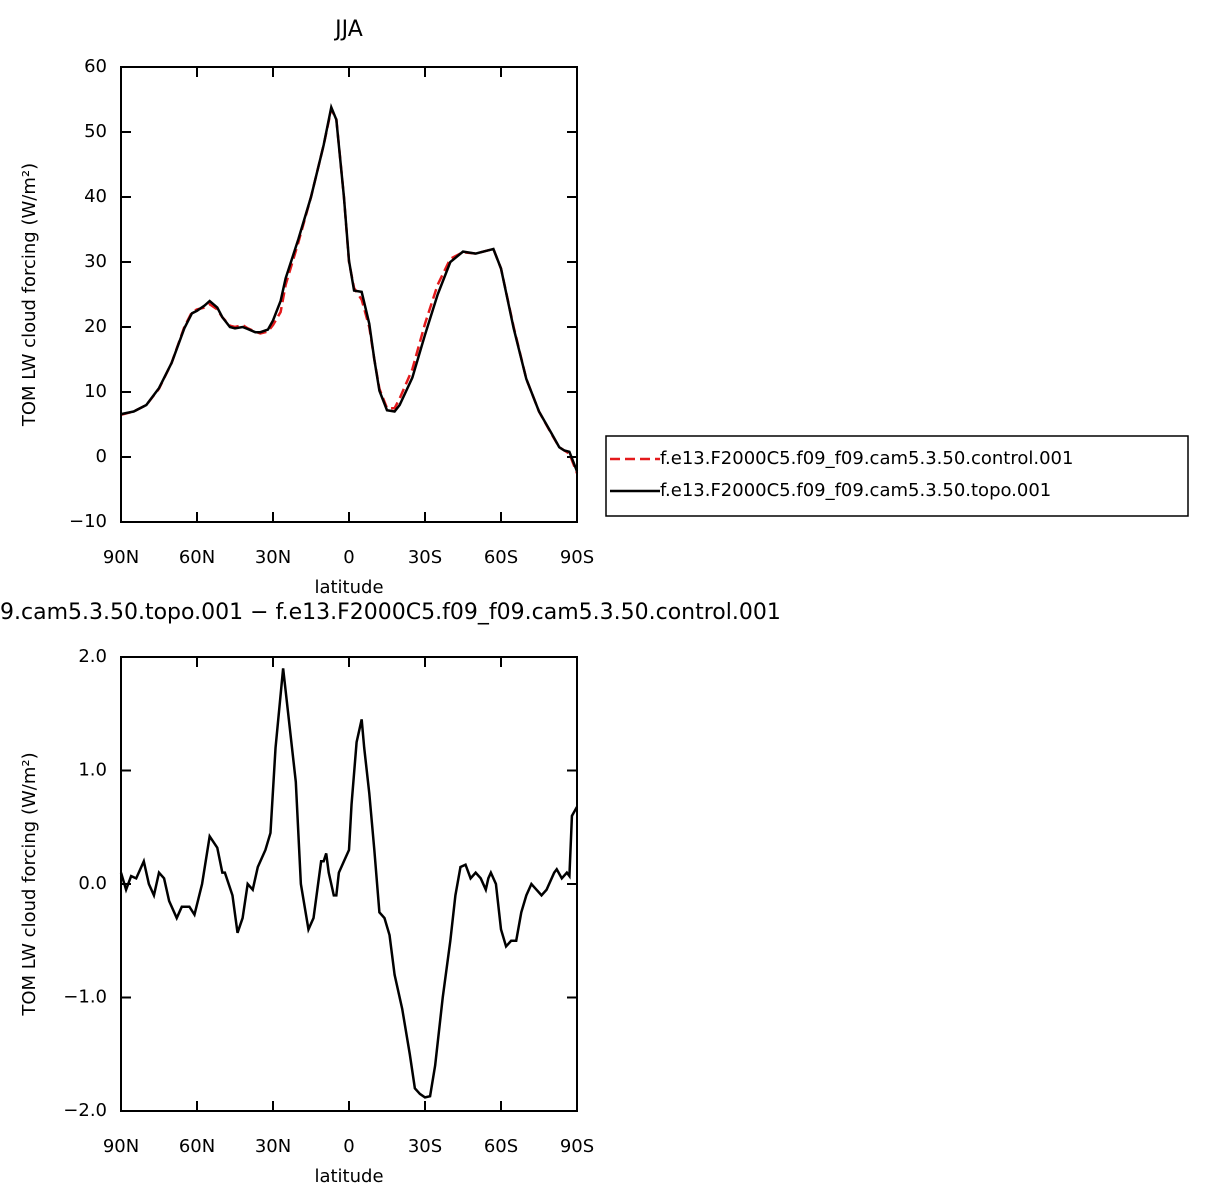 The height and width of the screenshot is (1202, 1205). I want to click on y-tick-label: 0.0, so click(92, 883).